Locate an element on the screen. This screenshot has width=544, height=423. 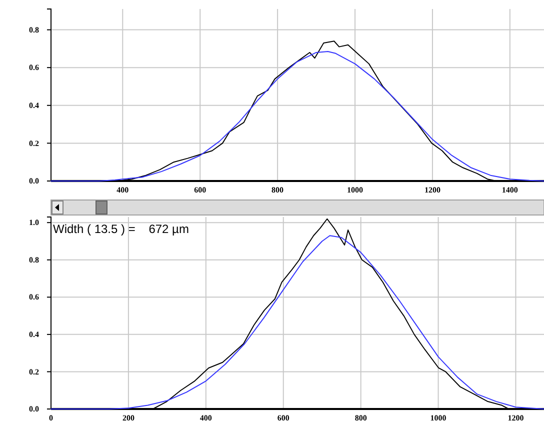
x-tick-label: 200 is located at coordinates (128, 418).